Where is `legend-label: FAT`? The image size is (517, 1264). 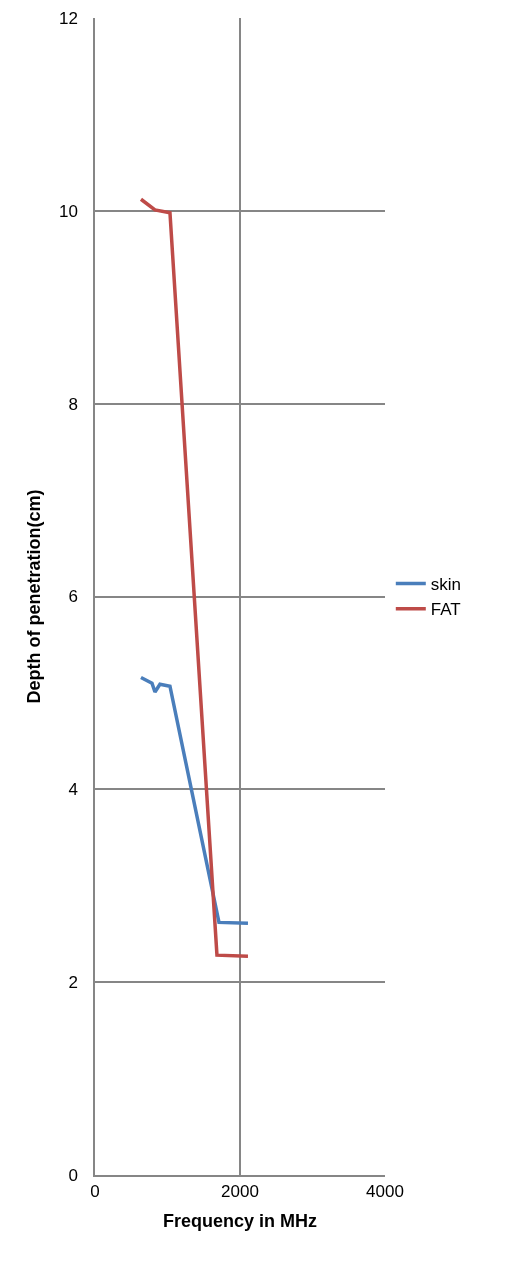 legend-label: FAT is located at coordinates (445, 610).